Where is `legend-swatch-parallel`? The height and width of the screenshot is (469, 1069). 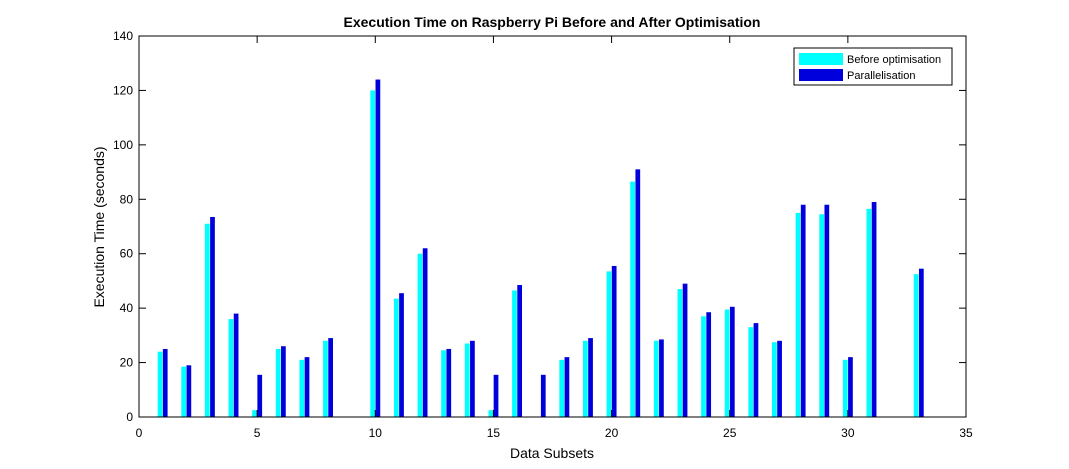 legend-swatch-parallel is located at coordinates (821, 75).